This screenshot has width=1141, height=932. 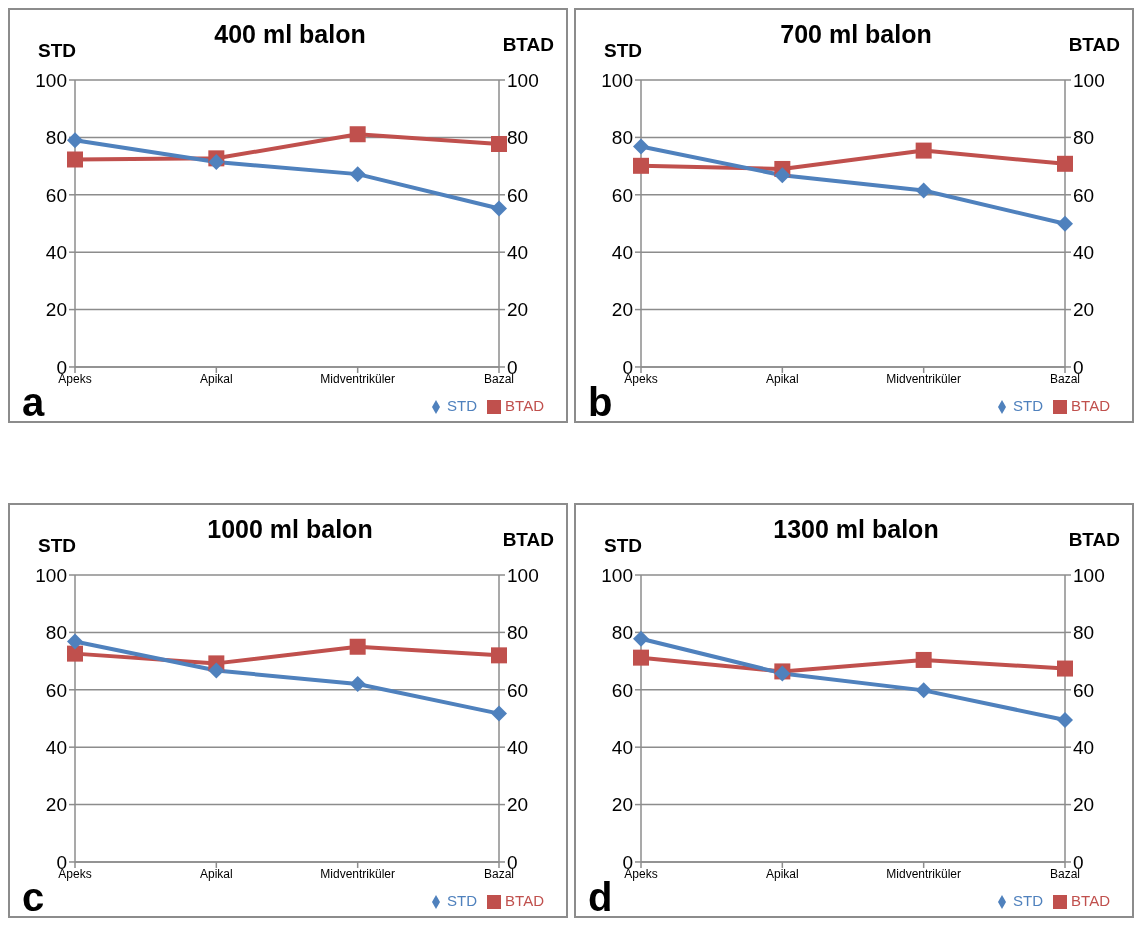 What do you see at coordinates (33, 897) in the screenshot?
I see `text: c` at bounding box center [33, 897].